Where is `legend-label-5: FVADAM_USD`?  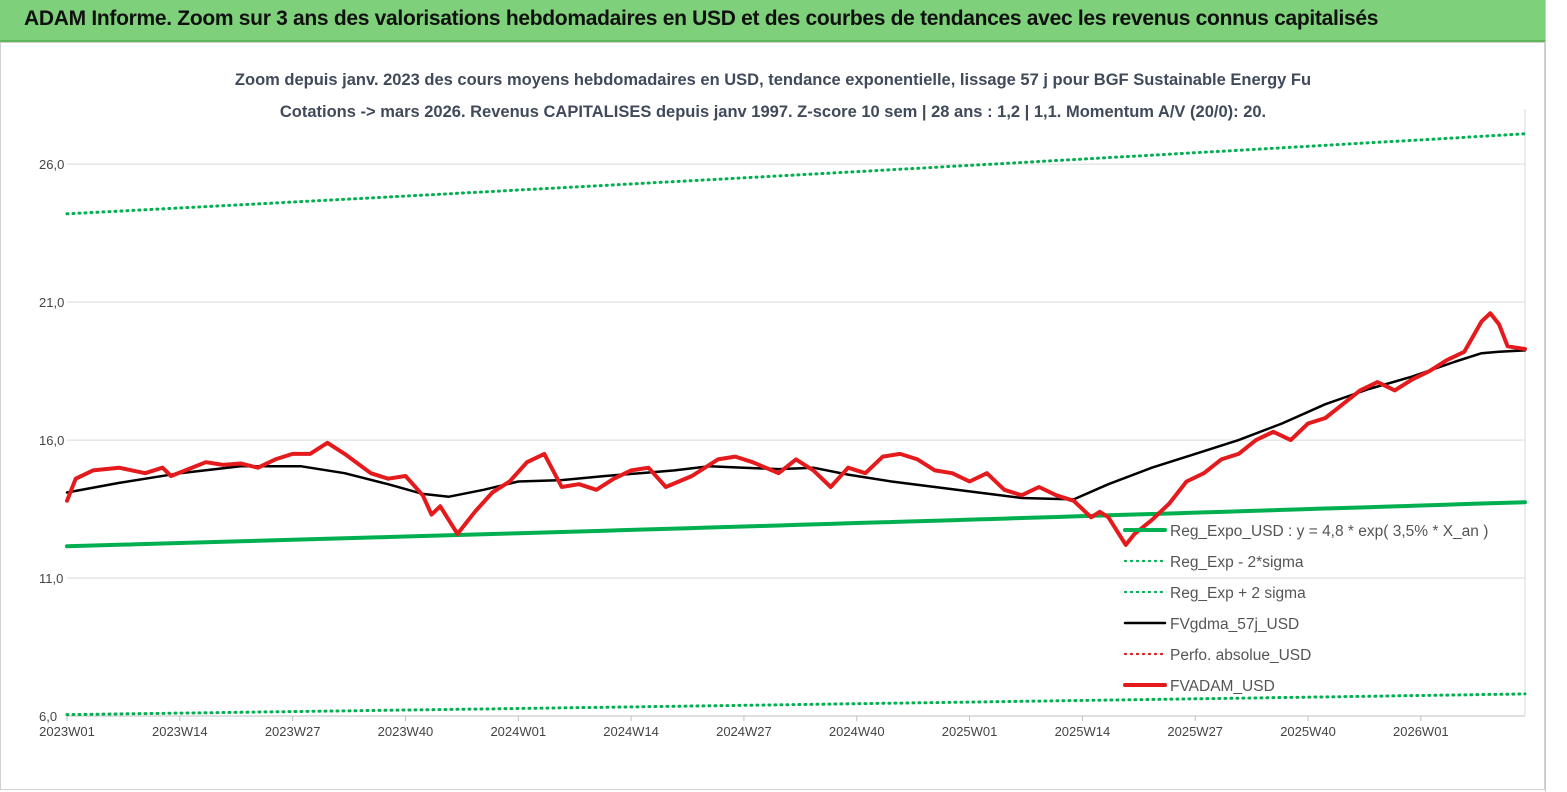 legend-label-5: FVADAM_USD is located at coordinates (1222, 686).